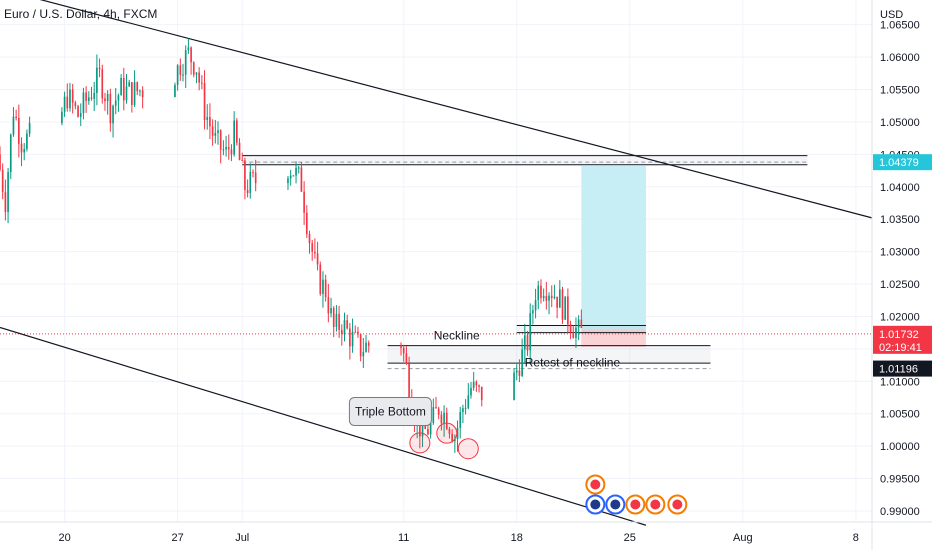  What do you see at coordinates (390, 411) in the screenshot?
I see `triple-bottom-label: Triple Bottom` at bounding box center [390, 411].